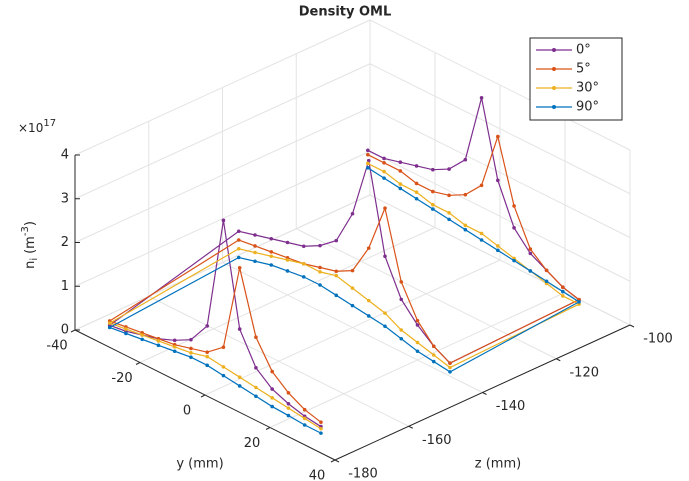 The height and width of the screenshot is (481, 689). I want to click on z-tick-label: -100, so click(658, 339).